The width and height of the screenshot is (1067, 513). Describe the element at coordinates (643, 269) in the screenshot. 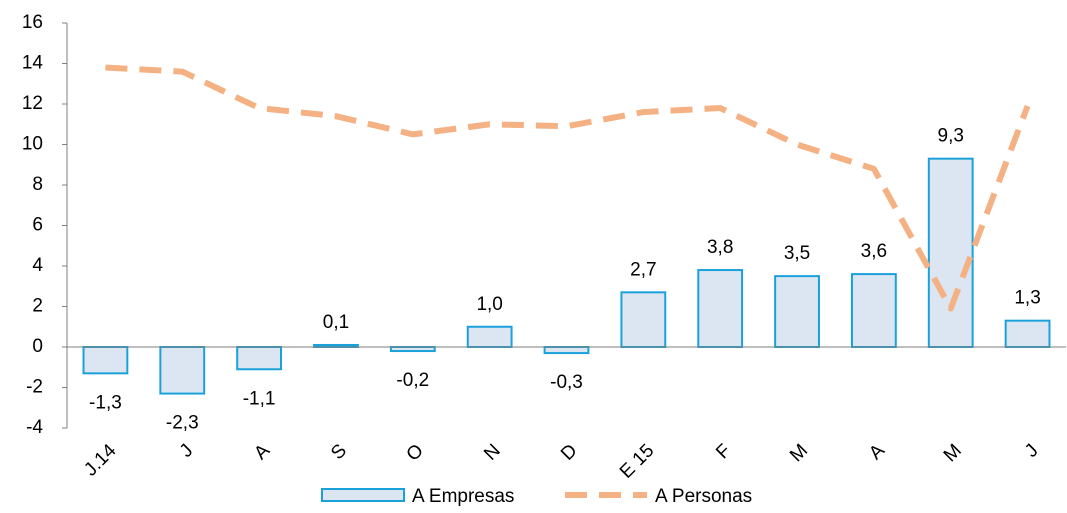

I see `data-label: 2,7` at that location.